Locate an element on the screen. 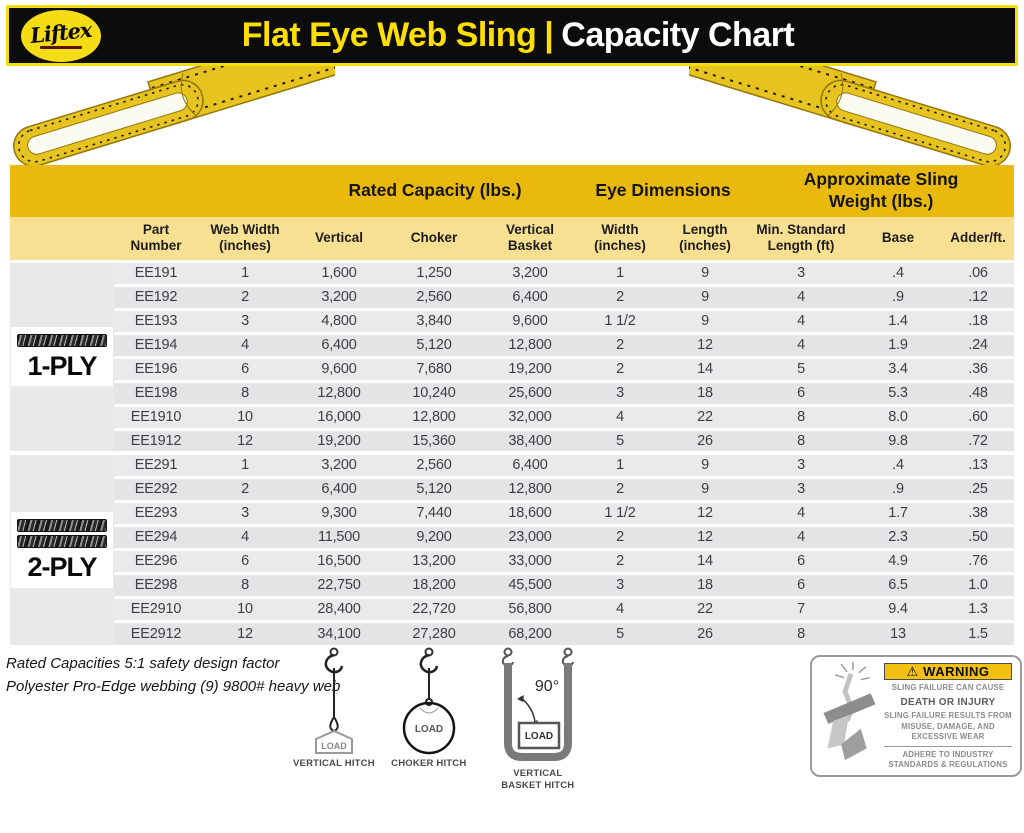  cell-eye_length: 26 is located at coordinates (705, 440).